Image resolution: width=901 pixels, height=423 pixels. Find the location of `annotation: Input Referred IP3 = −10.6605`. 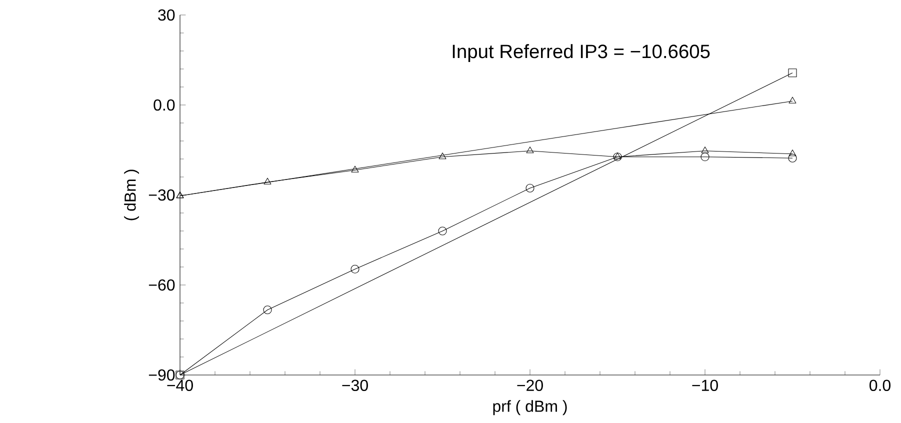

annotation: Input Referred IP3 = −10.6605 is located at coordinates (581, 53).